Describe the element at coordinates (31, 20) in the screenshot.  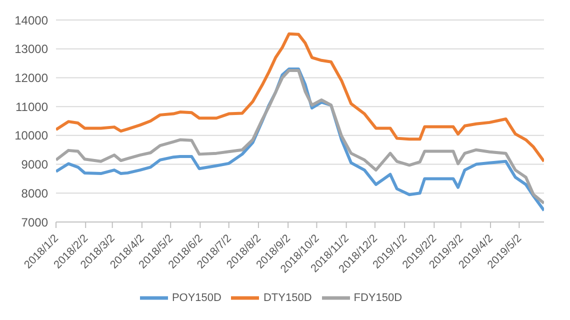
I see `y-tick-label: 14000` at that location.